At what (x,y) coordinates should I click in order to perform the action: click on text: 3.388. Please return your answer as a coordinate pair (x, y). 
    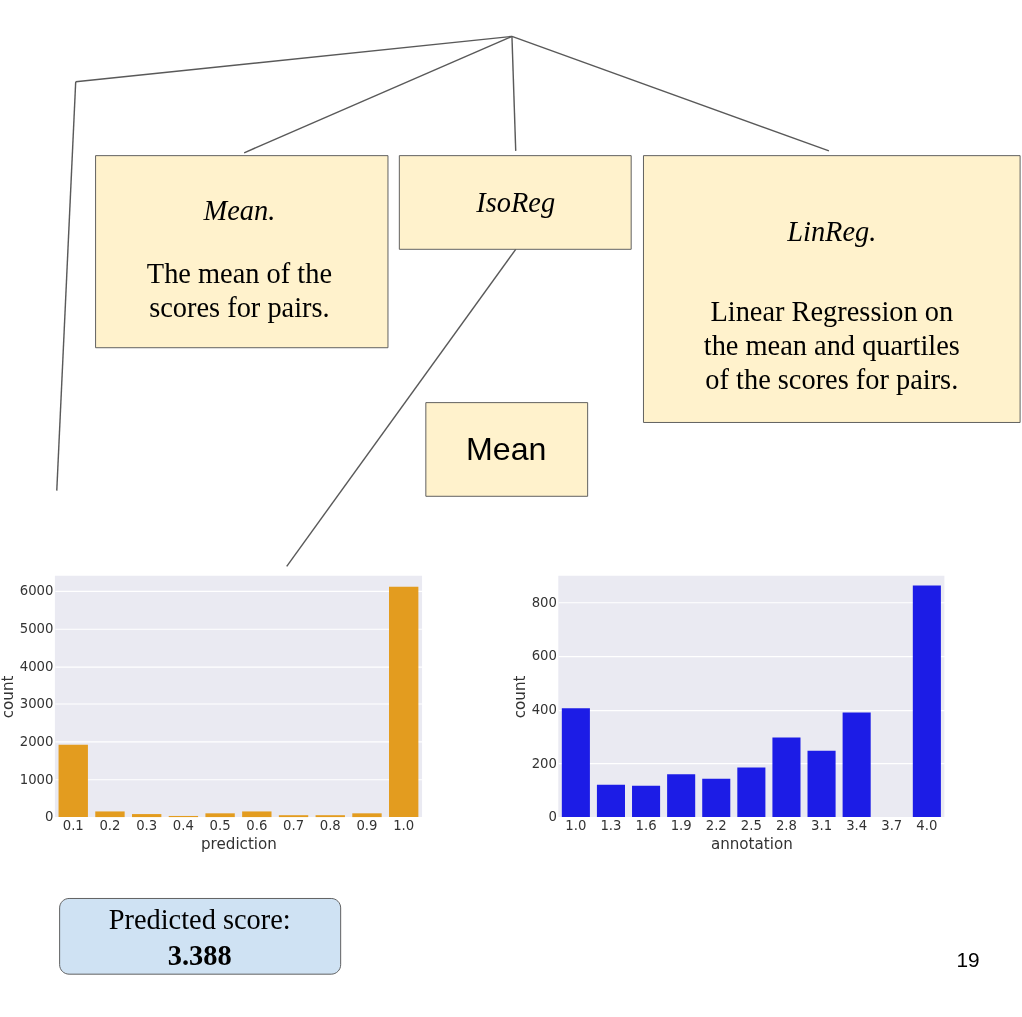
    Looking at the image, I should click on (199, 955).